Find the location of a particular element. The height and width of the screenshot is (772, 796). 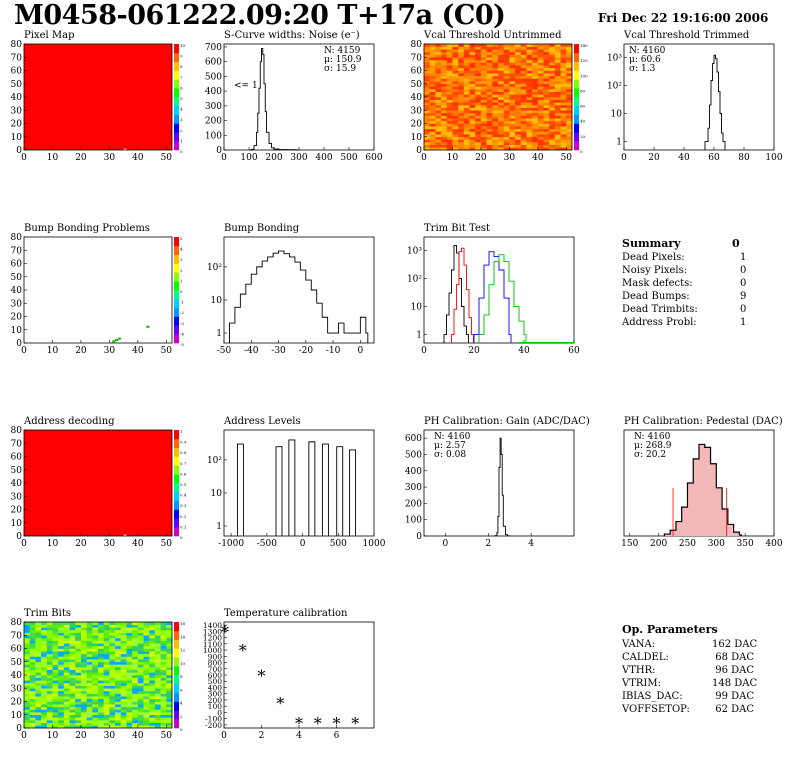

colorbar-label: 0.5 is located at coordinates (183, 484).